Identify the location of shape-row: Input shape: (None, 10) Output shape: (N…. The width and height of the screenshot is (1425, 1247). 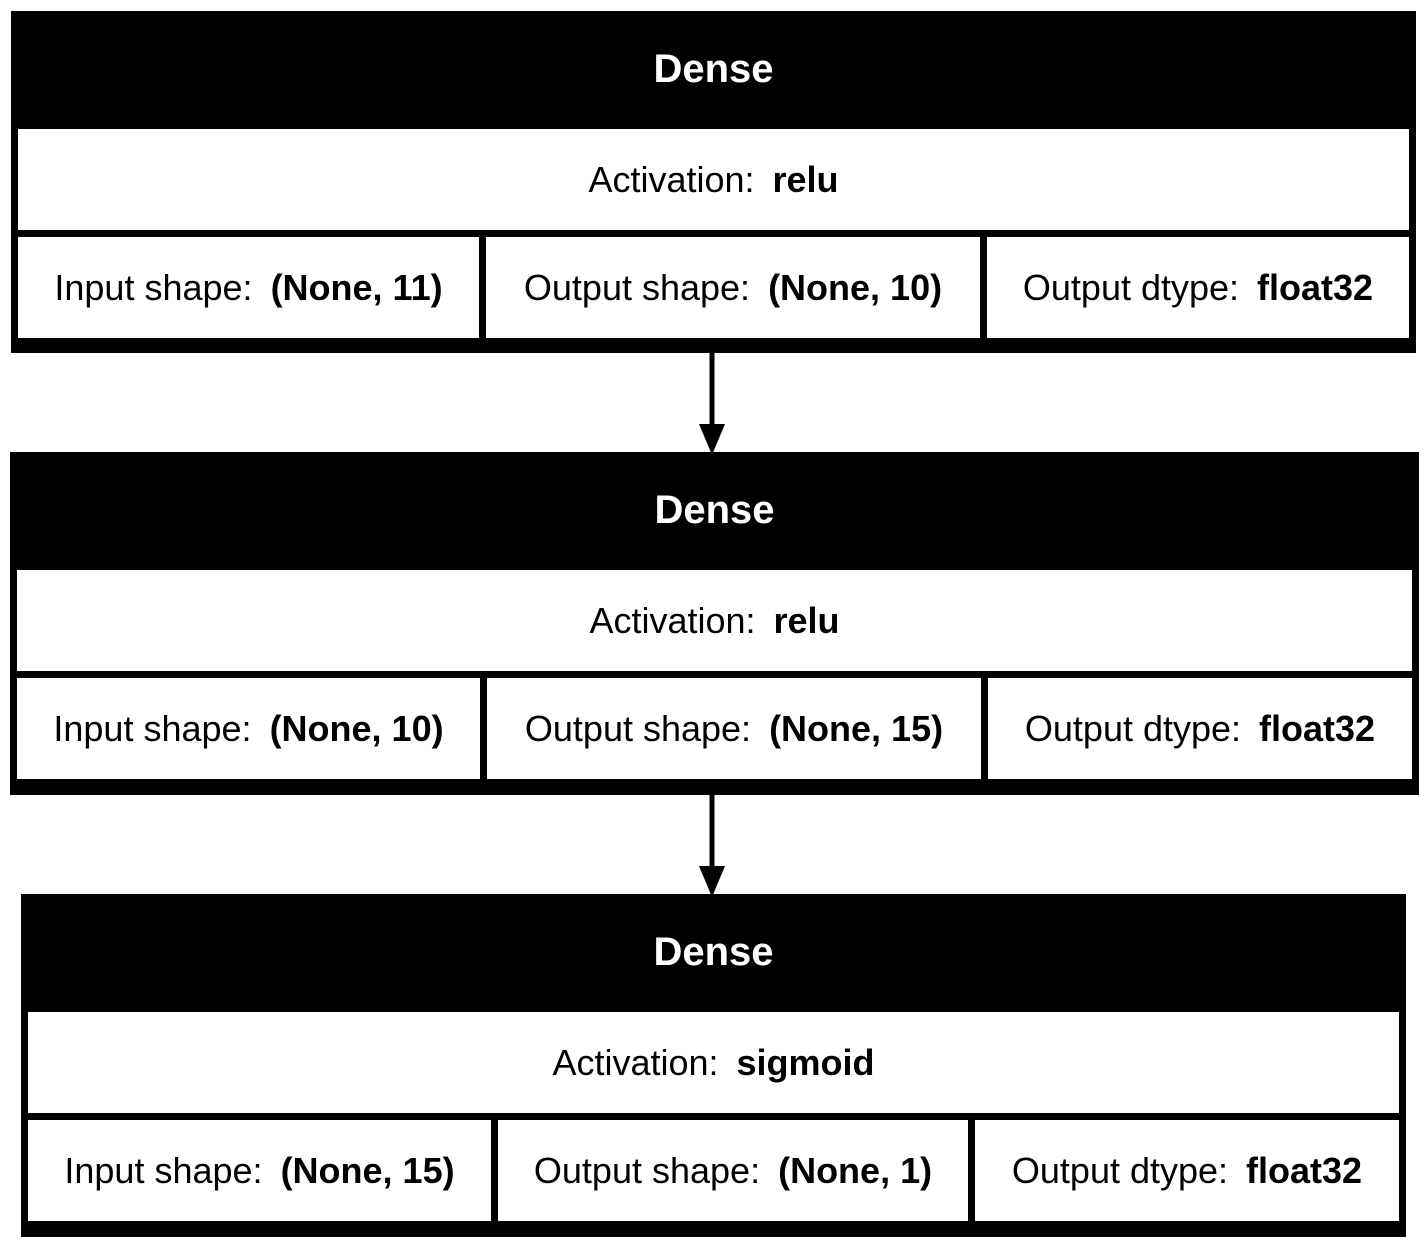
(714, 728).